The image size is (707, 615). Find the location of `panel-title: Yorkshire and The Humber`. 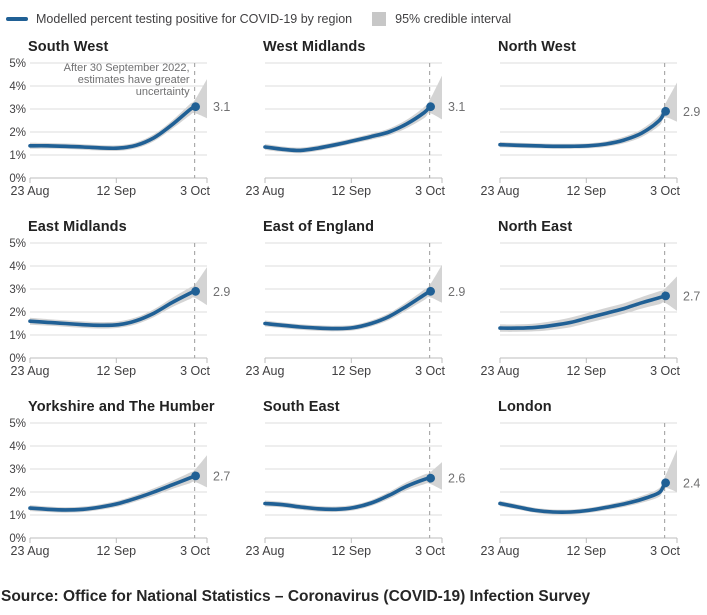

panel-title: Yorkshire and The Humber is located at coordinates (121, 407).